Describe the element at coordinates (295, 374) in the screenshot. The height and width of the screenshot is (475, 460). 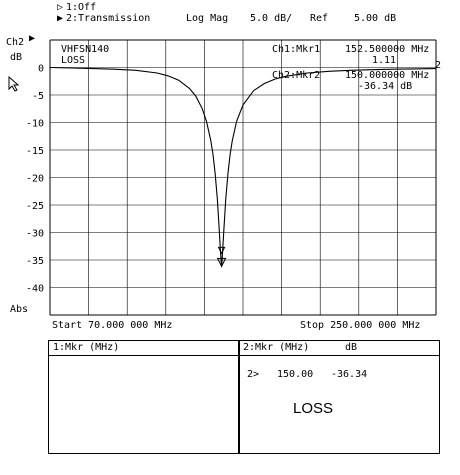
I see `marker-row-freq: 150.00` at that location.